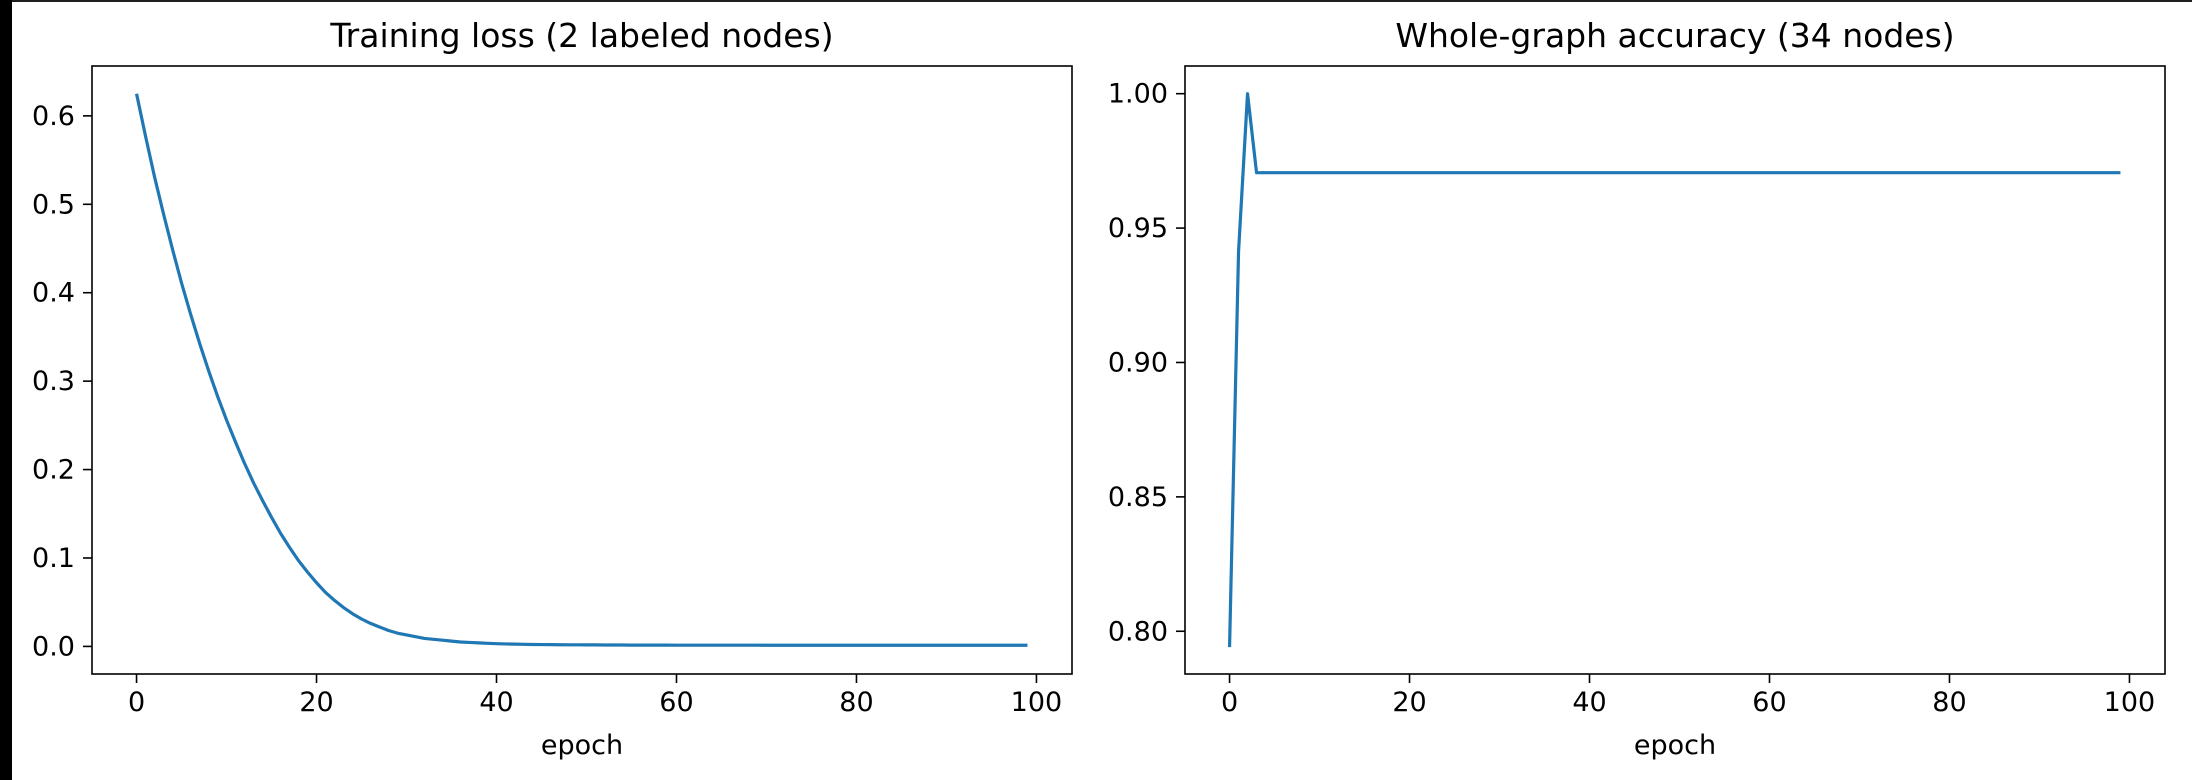  I want to click on y-tick-label: 0.85, so click(1138, 497).